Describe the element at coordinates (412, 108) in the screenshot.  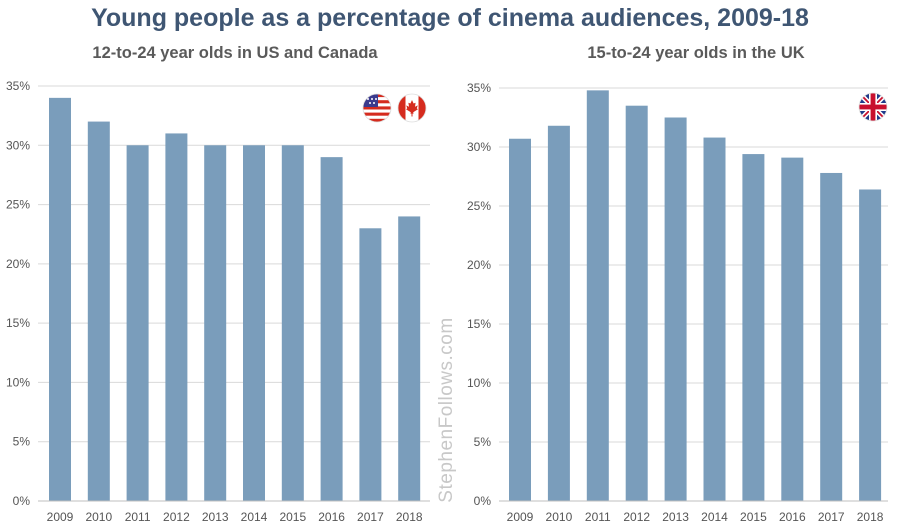
I see `canada-flag-icon` at that location.